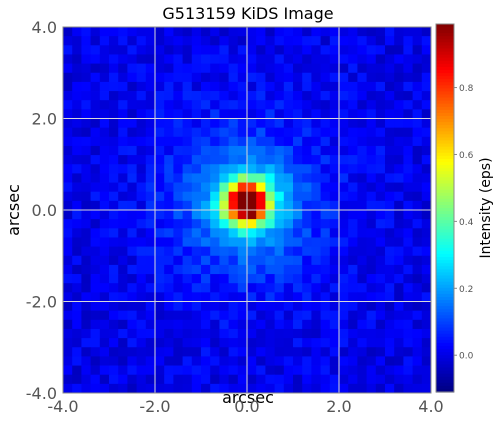 This screenshot has height=444, width=501. Describe the element at coordinates (464, 223) in the screenshot. I see `colorbar-ticks: 0.00.20.40.60.8` at that location.